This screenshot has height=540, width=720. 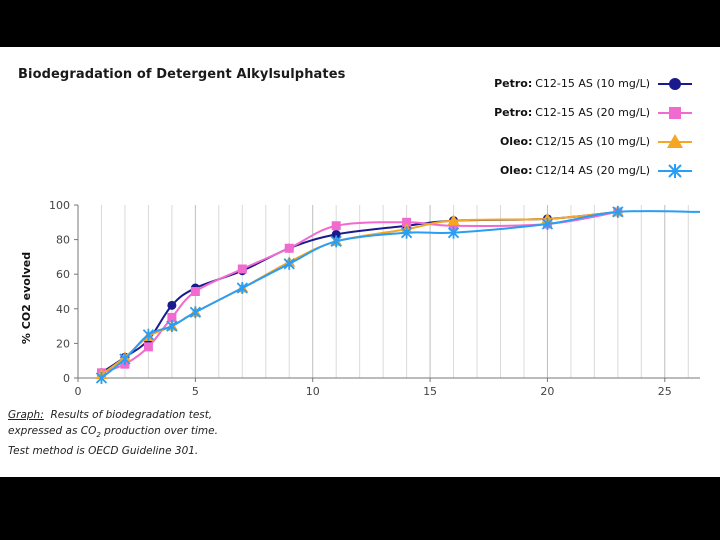 I want to click on legend-item: Petro: C12-15 AS (20 mg/L), so click(x=593, y=112).